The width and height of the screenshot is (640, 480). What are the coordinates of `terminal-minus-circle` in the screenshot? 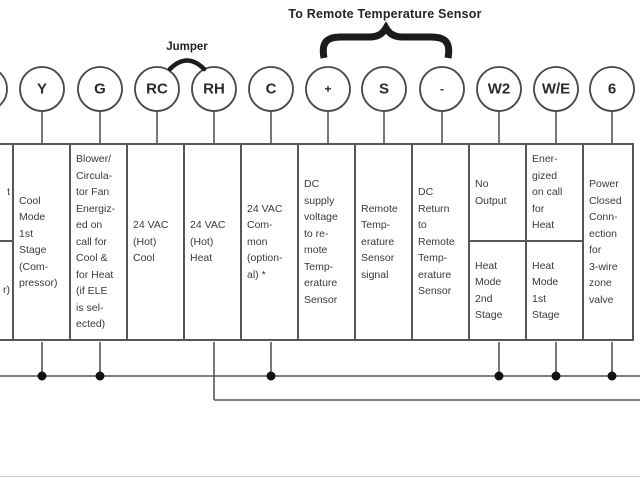 It's located at (442, 89).